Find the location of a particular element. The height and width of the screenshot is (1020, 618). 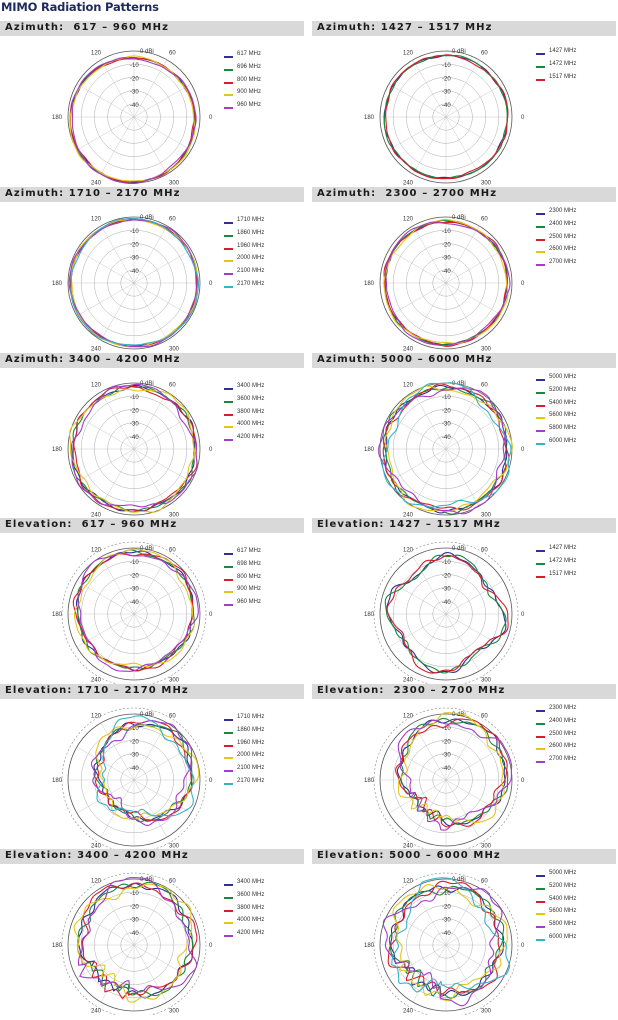

legend-item: 1860 MHz is located at coordinates (263, 733).